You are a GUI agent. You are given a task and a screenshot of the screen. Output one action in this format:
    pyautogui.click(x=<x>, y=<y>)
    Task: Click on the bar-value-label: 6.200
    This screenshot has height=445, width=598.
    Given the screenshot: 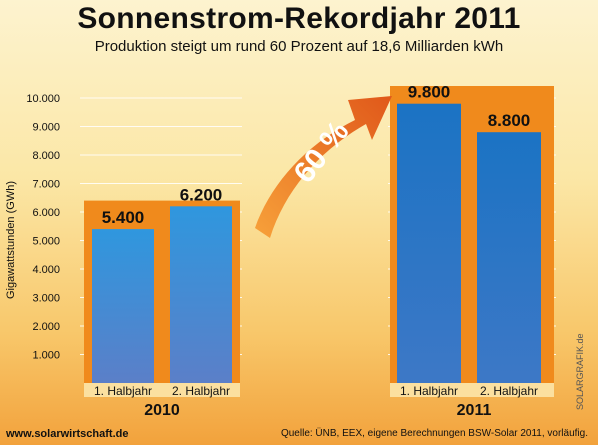 What is the action you would take?
    pyautogui.click(x=201, y=194)
    